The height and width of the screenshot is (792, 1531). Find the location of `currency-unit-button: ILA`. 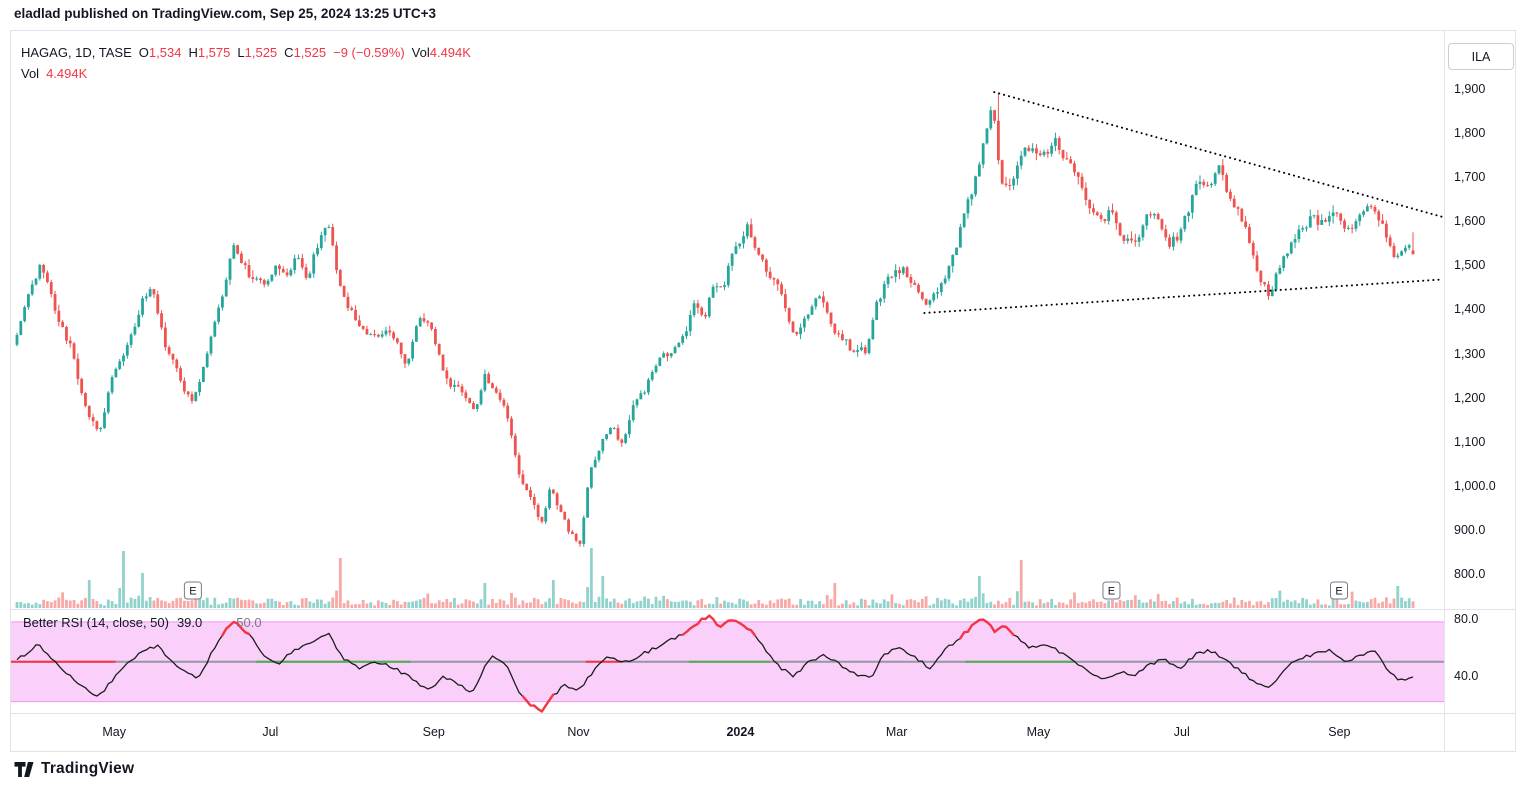

currency-unit-button: ILA is located at coordinates (1481, 56).